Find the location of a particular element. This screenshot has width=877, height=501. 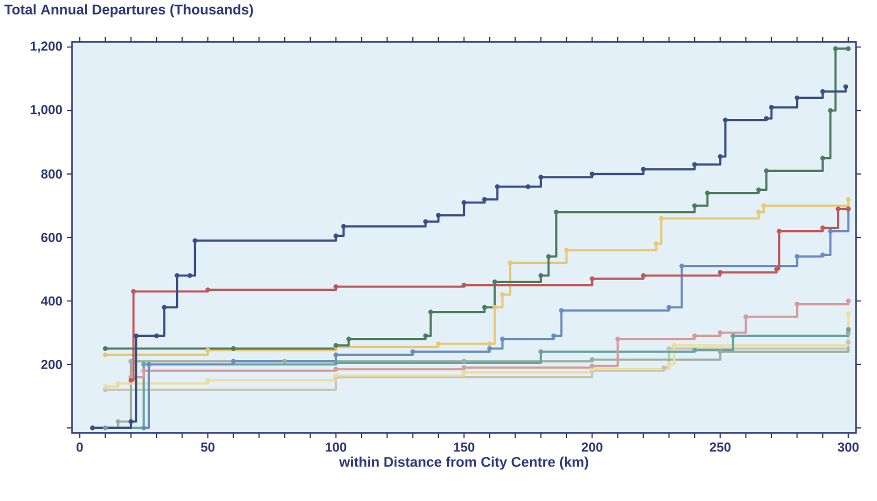

y-tick-label: 200 is located at coordinates (51, 365).